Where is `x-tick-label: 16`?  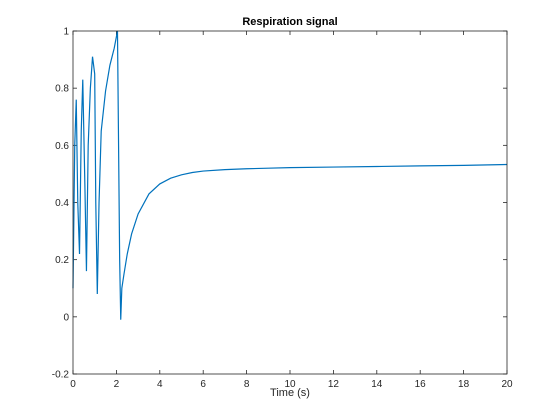 x-tick-label: 16 is located at coordinates (421, 384).